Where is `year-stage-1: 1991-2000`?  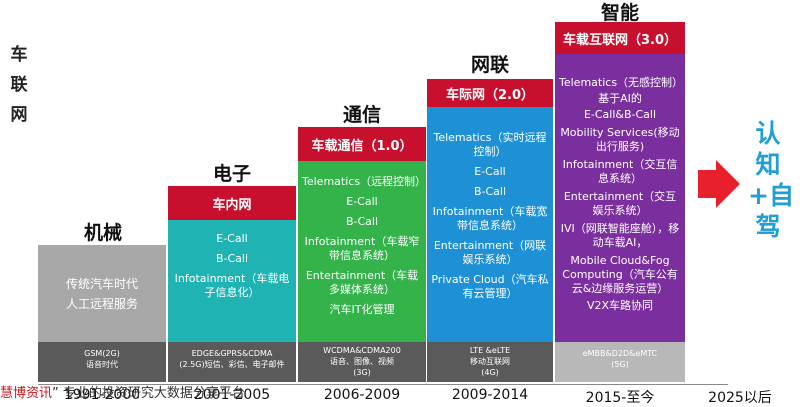 year-stage-1: 1991-2000 is located at coordinates (102, 395).